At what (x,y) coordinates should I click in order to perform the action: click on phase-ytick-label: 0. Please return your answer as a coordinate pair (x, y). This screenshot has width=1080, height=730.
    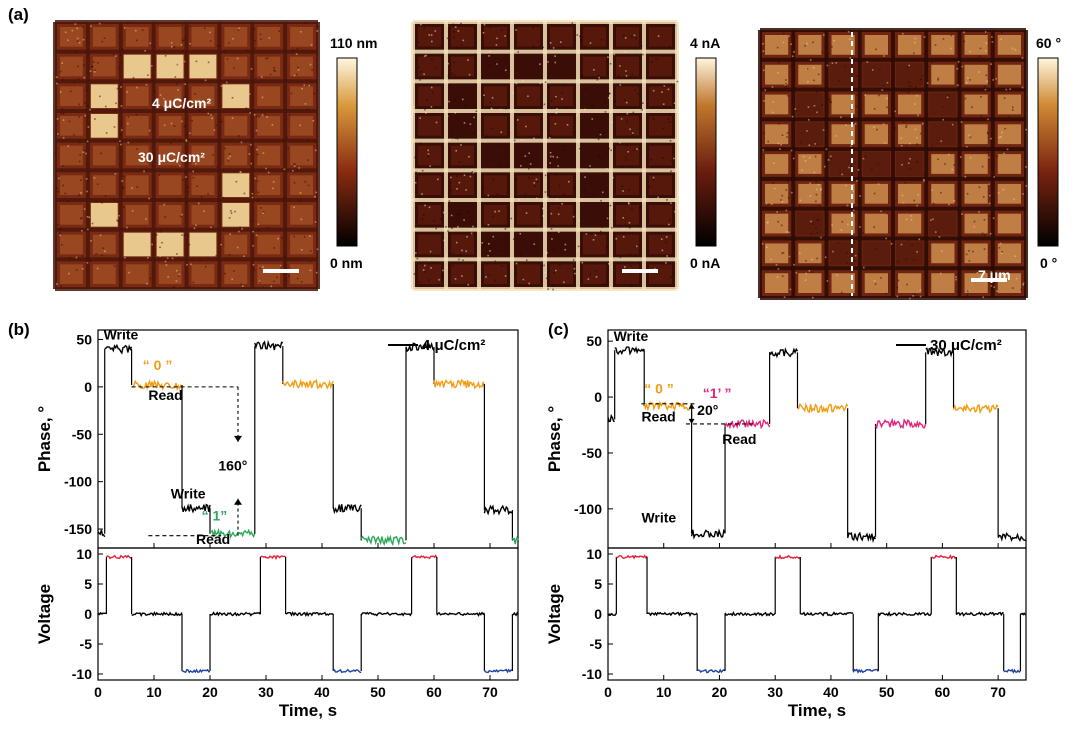
    Looking at the image, I should click on (88, 387).